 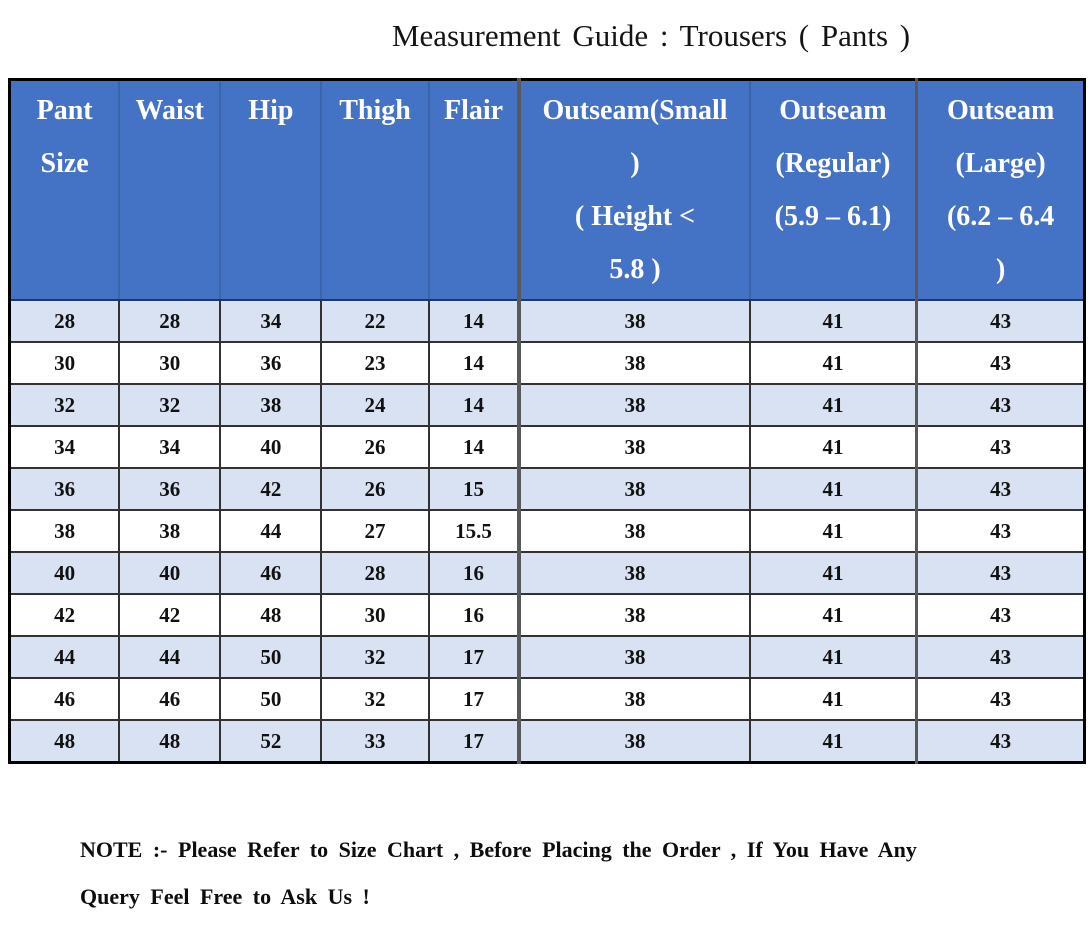 I want to click on column-header-outseam-small: Outseam(Small ) ( Height < 5.8 ), so click(x=634, y=189).